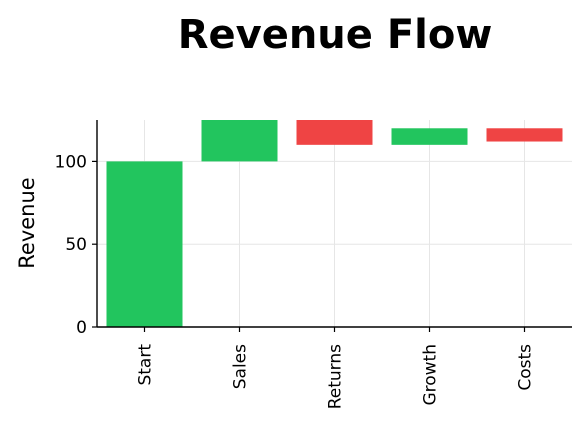  I want to click on bar-sales, so click(239, 141).